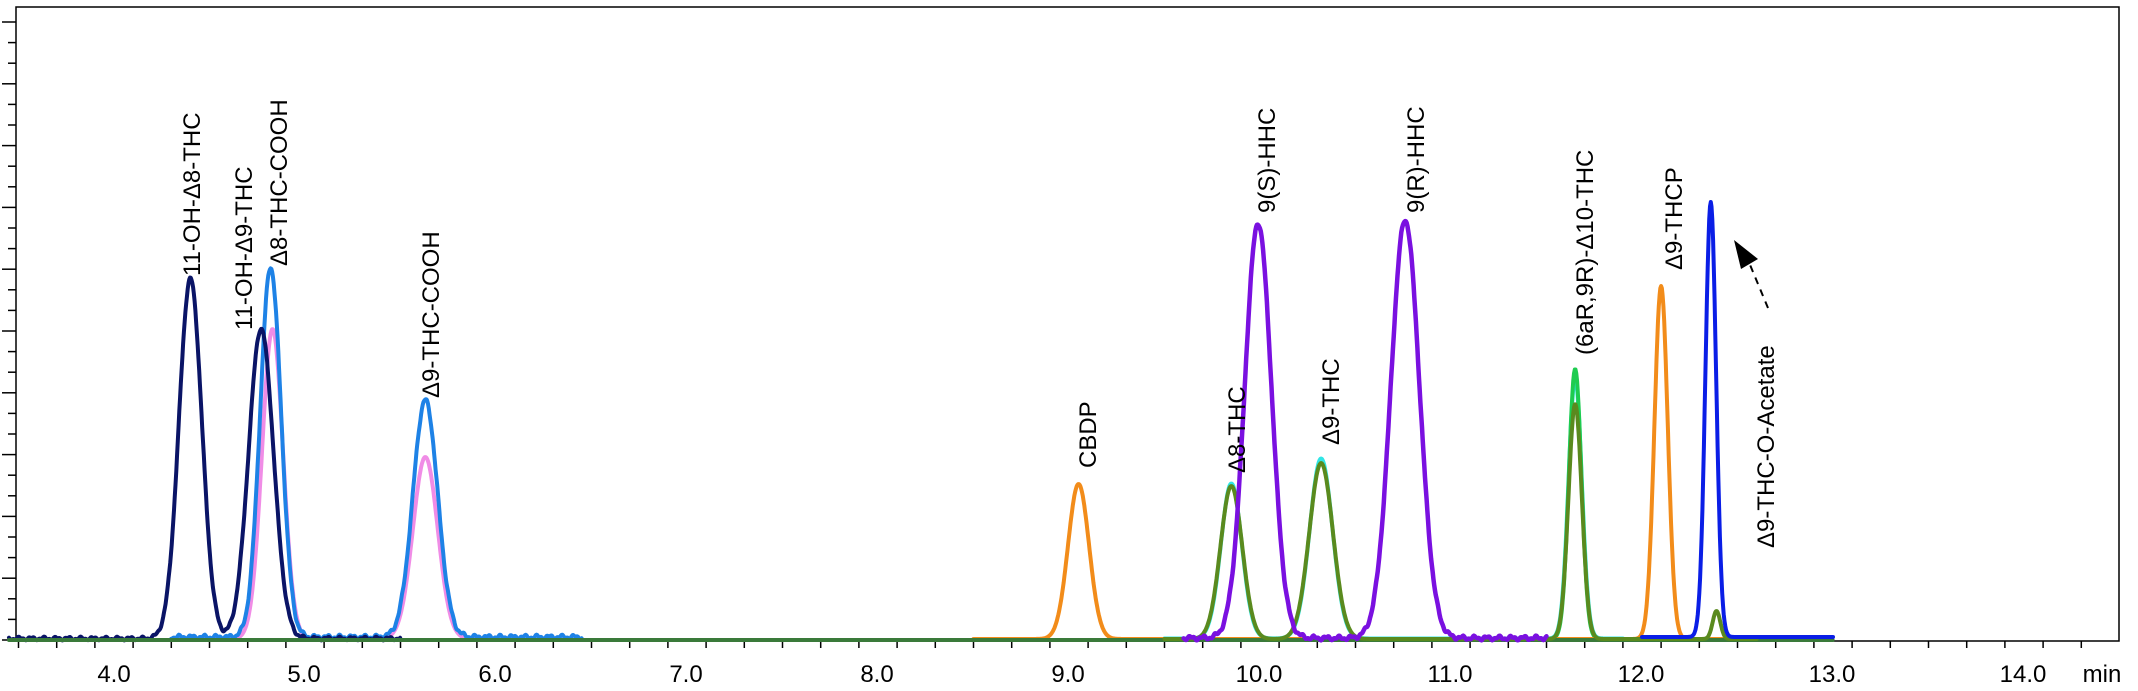  I want to click on x-axis-unit: min, so click(2102, 674).